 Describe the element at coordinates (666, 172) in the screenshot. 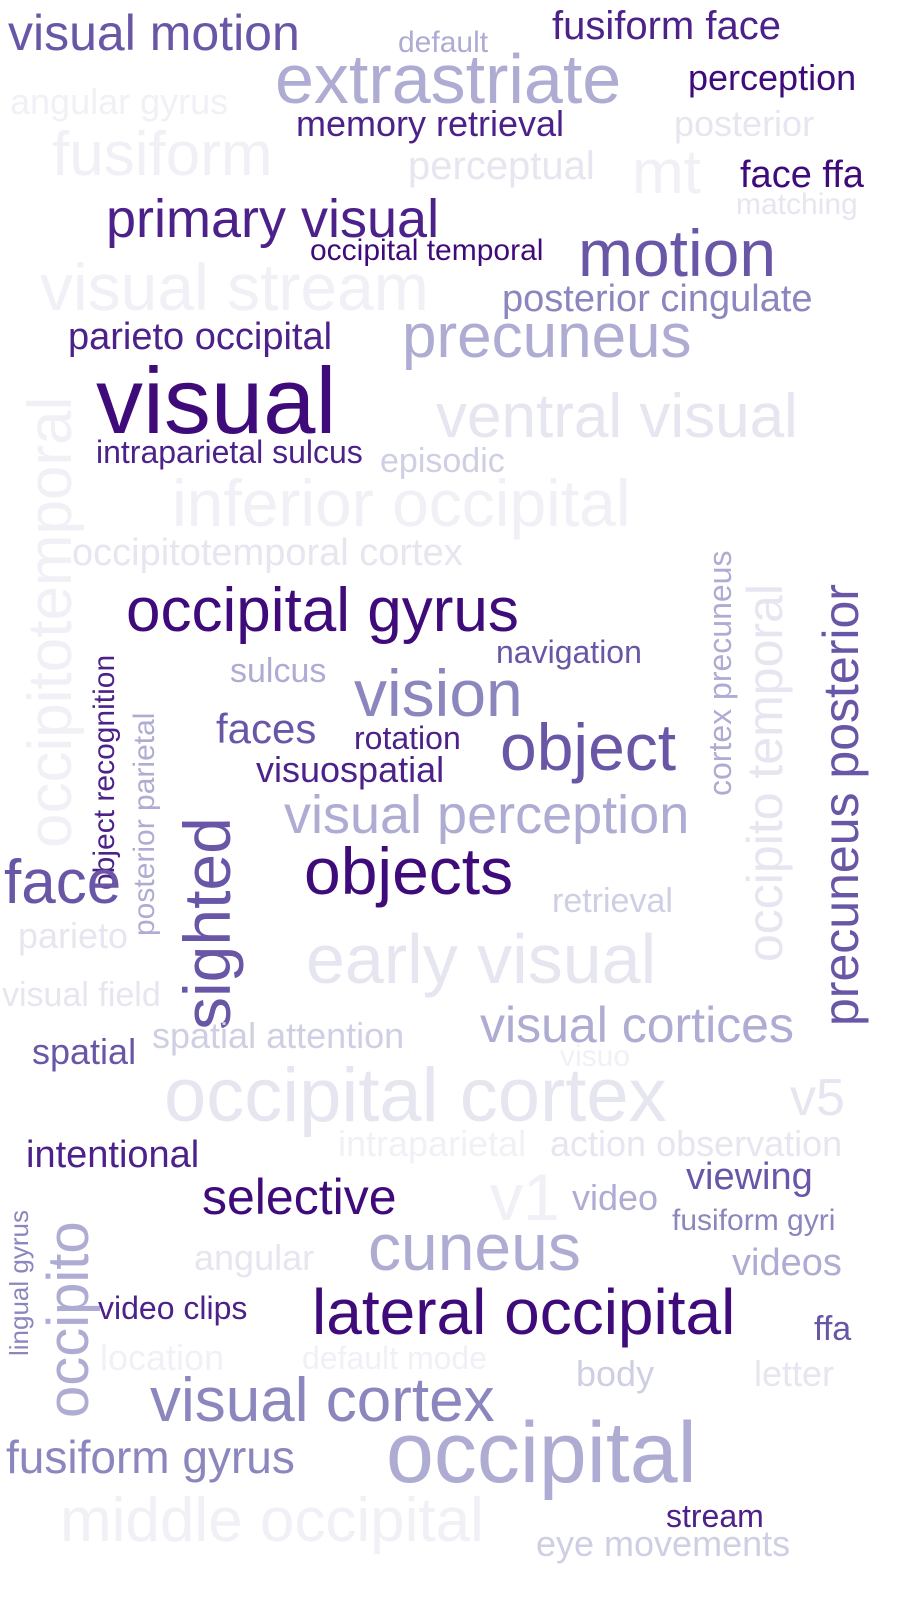

I see `word-mt: mt` at that location.